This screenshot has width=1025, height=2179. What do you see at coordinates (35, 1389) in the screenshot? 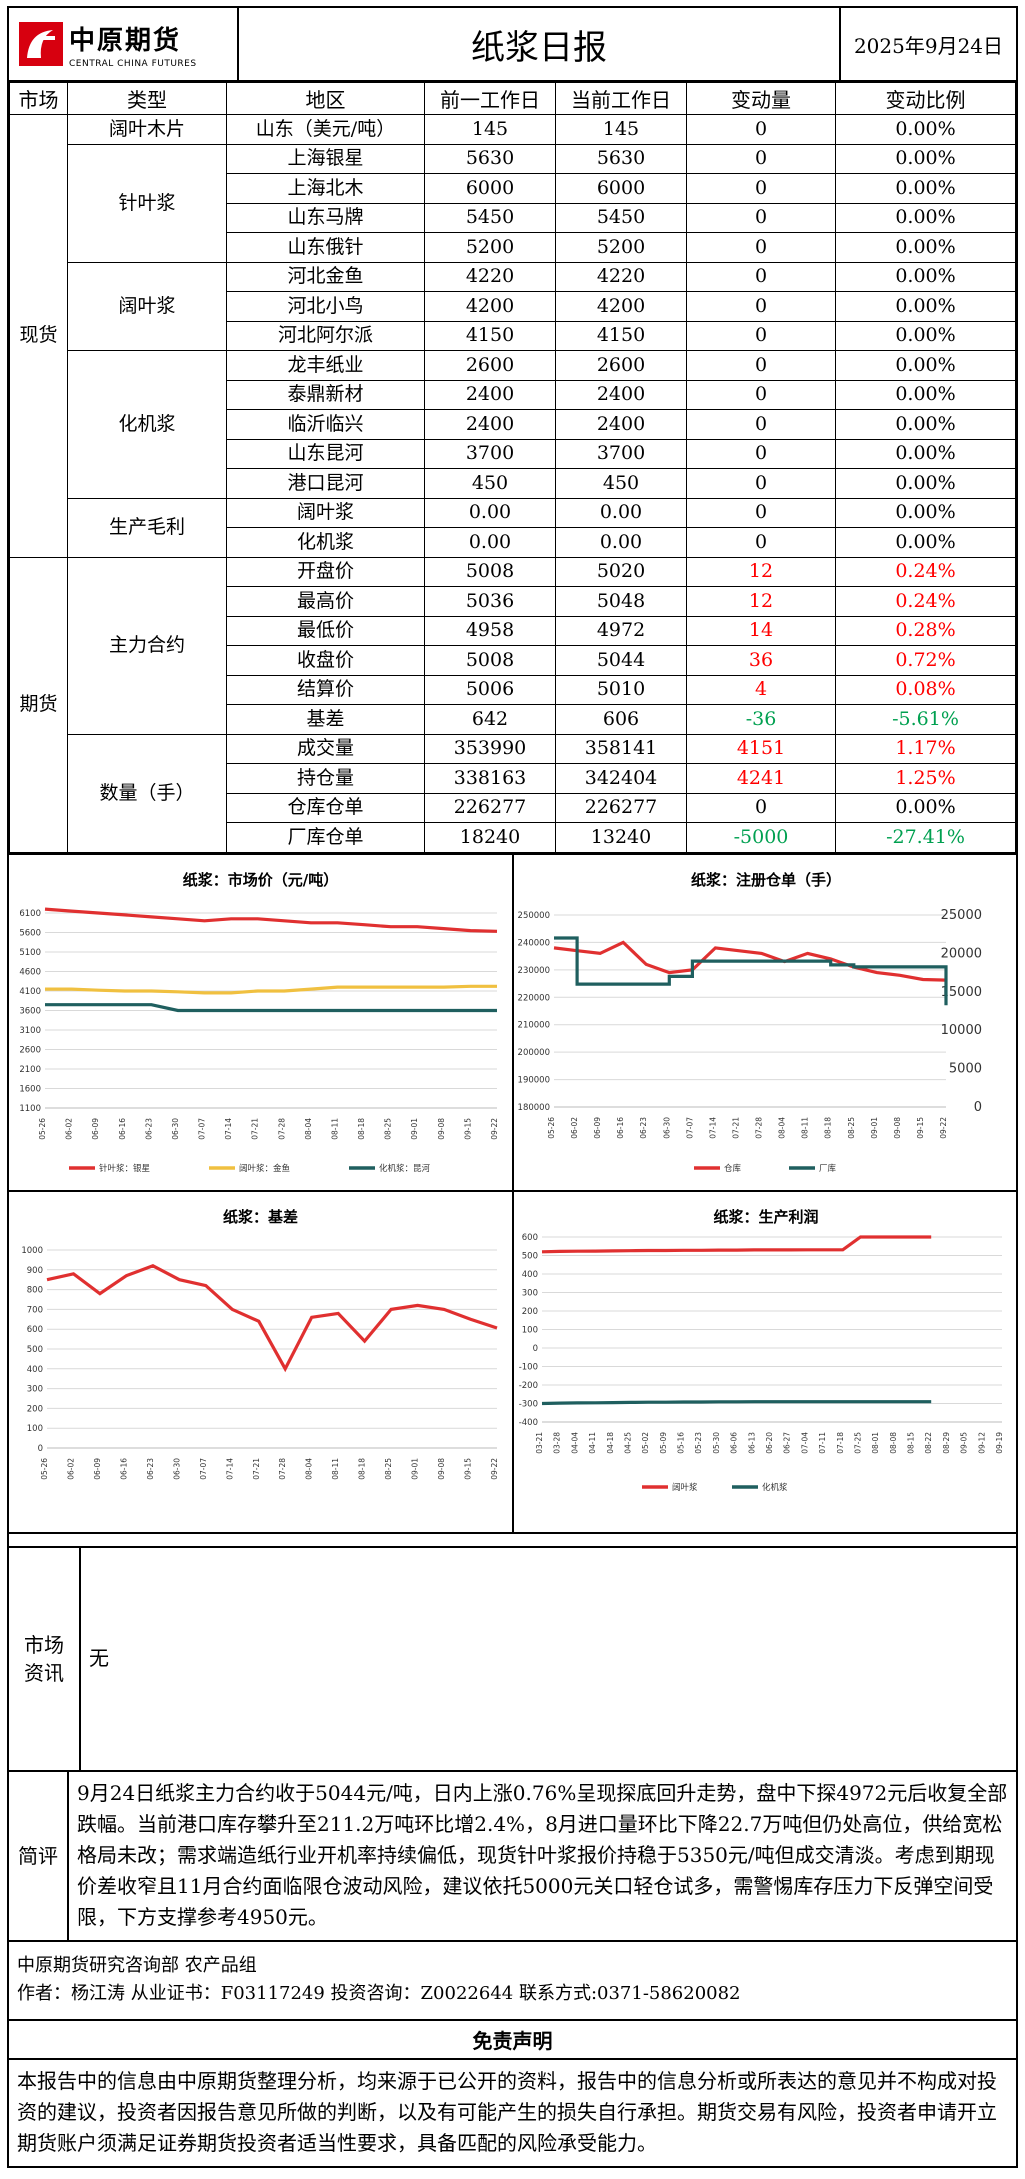
I see `y-tick-label: 300` at bounding box center [35, 1389].